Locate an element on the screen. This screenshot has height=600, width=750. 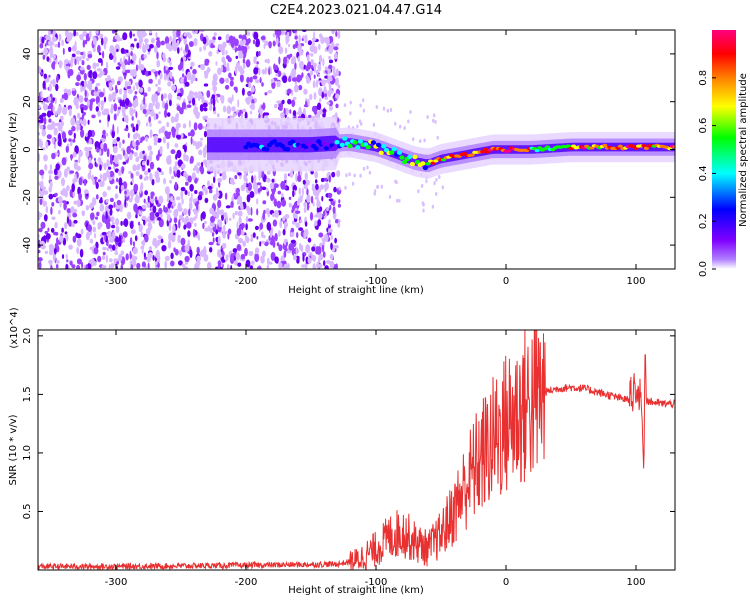
spectrogram-xtick-label: 0 is located at coordinates (506, 281).